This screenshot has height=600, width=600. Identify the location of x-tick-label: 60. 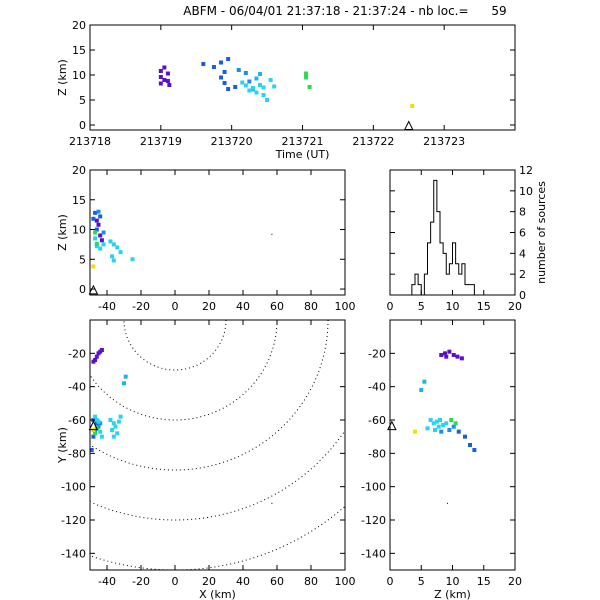
(277, 306).